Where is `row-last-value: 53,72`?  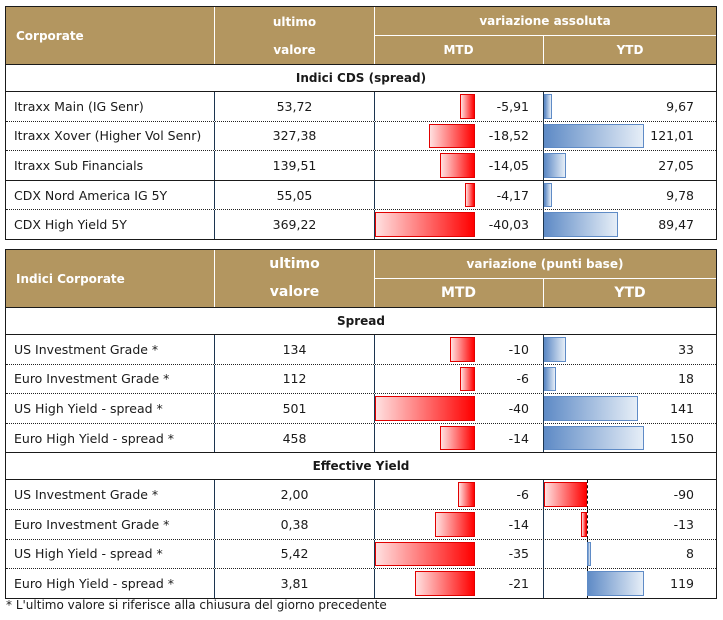
row-last-value: 53,72 is located at coordinates (294, 106).